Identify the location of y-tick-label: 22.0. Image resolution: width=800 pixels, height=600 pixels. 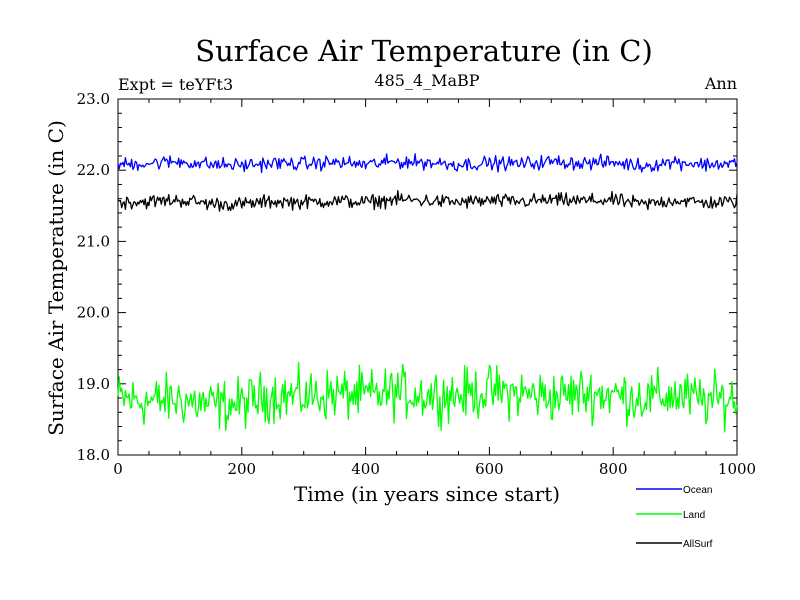
(93, 170).